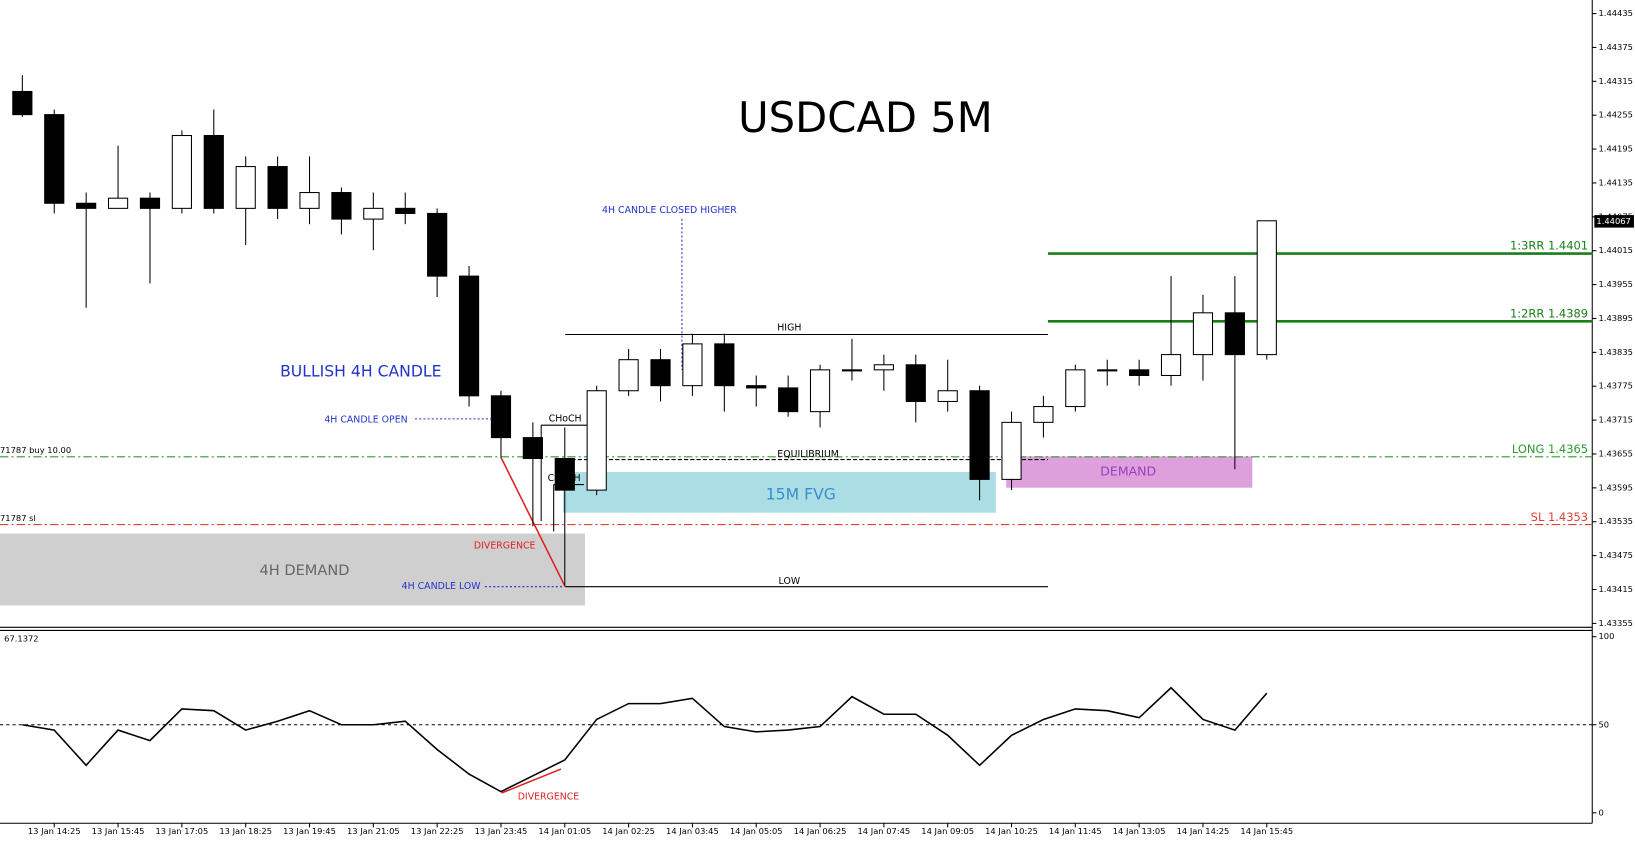 This screenshot has height=842, width=1635. I want to click on x-tick-label: 13 Jan 19:45, so click(309, 831).